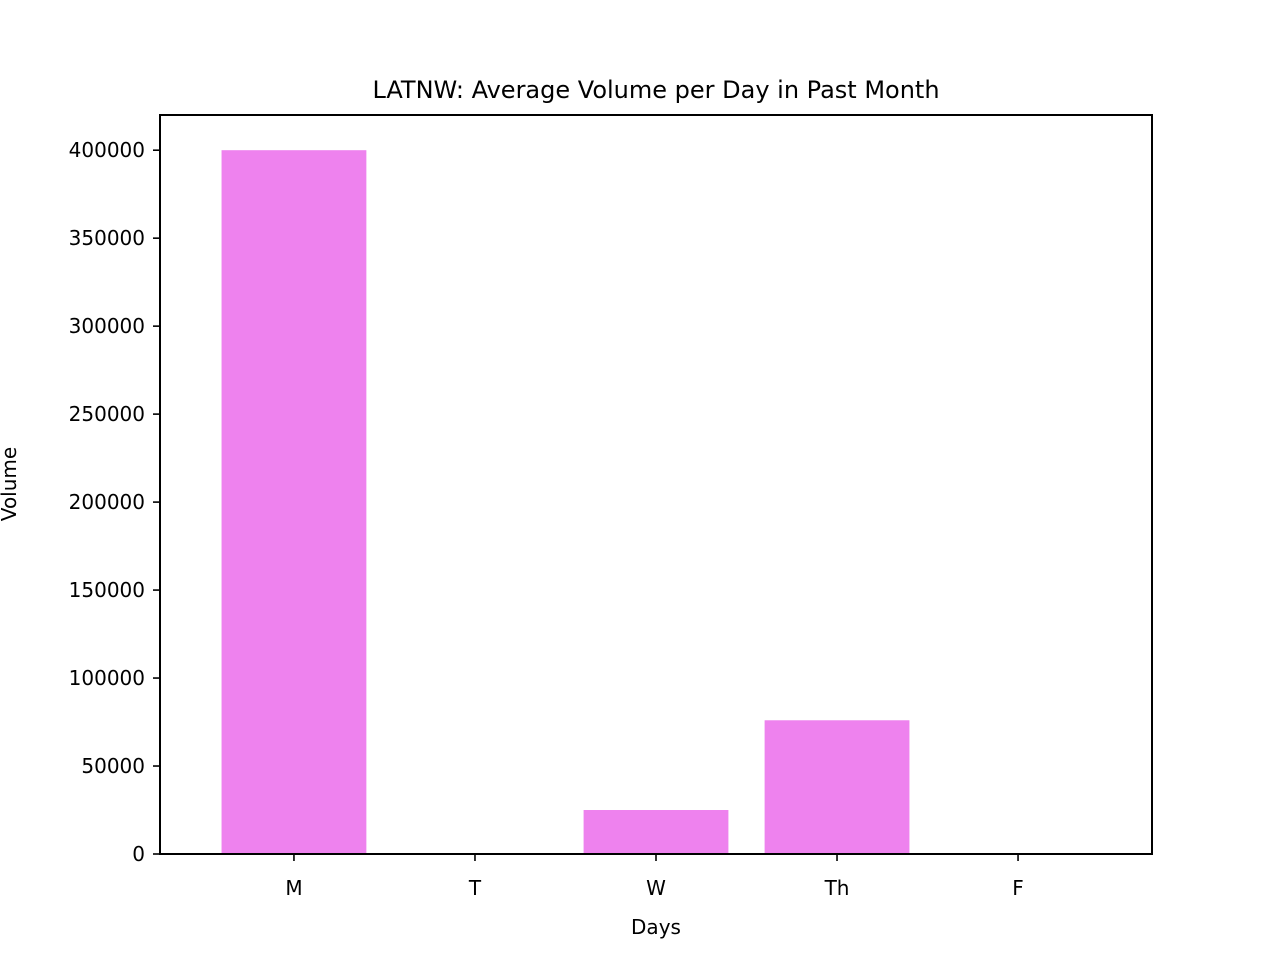 The height and width of the screenshot is (960, 1280). What do you see at coordinates (107, 150) in the screenshot?
I see `y-tick-label: 400000` at bounding box center [107, 150].